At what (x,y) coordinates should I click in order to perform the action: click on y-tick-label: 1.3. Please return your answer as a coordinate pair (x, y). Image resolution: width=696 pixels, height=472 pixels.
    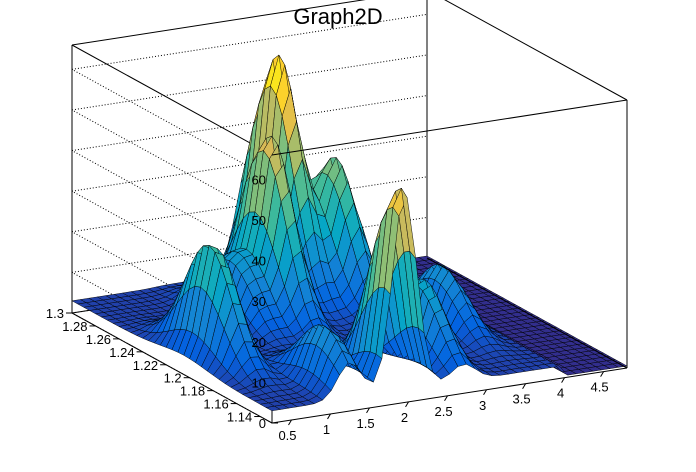
    Looking at the image, I should click on (55, 313).